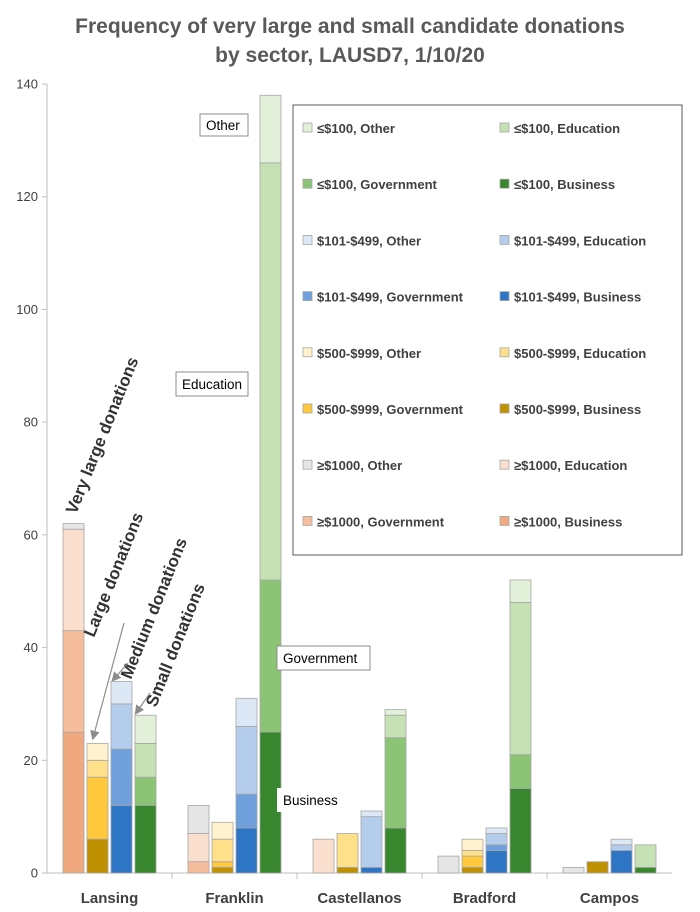 The image size is (700, 912). What do you see at coordinates (97, 768) in the screenshot?
I see `bar-lansing-500-999-education` at bounding box center [97, 768].